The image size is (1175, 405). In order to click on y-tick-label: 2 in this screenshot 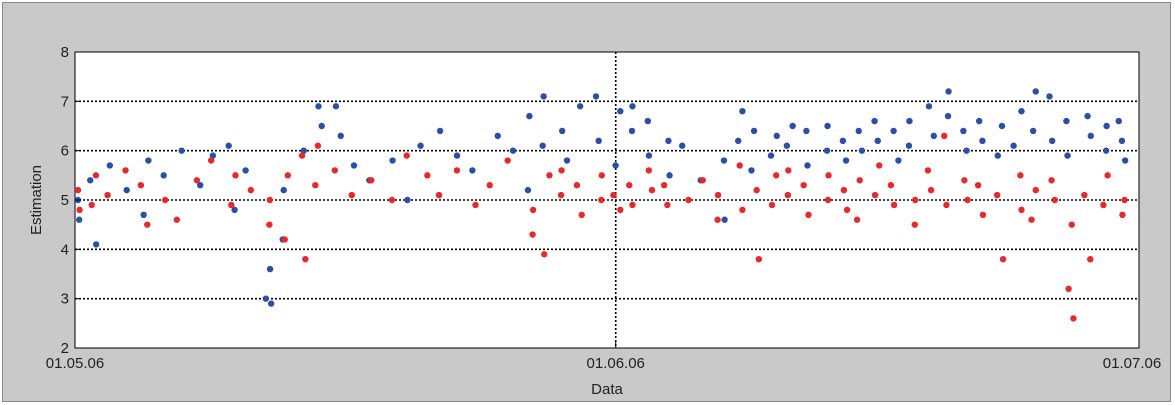, I will do `click(65, 348)`.